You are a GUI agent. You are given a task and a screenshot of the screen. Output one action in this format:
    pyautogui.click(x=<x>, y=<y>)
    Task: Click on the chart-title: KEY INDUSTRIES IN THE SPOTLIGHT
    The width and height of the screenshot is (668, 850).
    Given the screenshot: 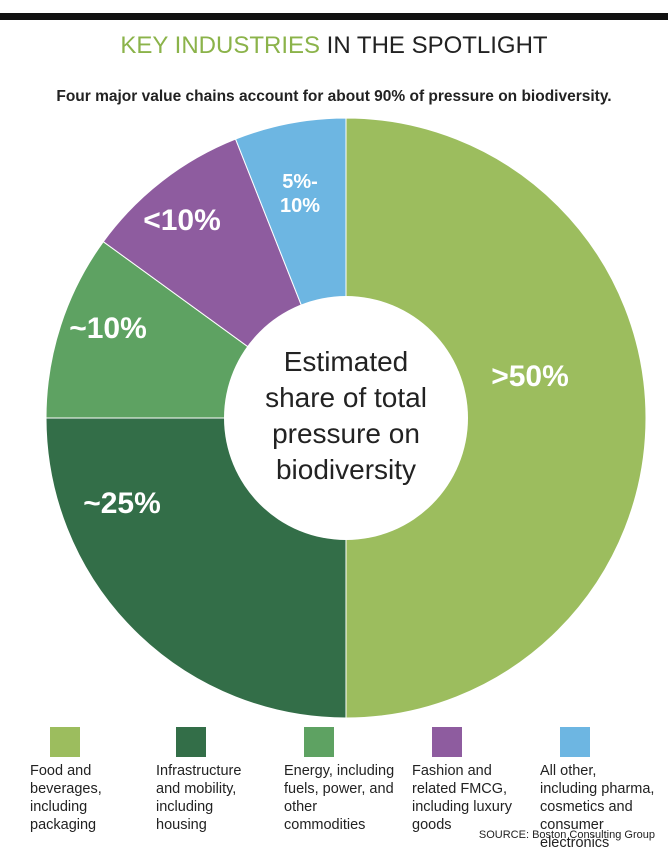 What is the action you would take?
    pyautogui.click(x=334, y=45)
    